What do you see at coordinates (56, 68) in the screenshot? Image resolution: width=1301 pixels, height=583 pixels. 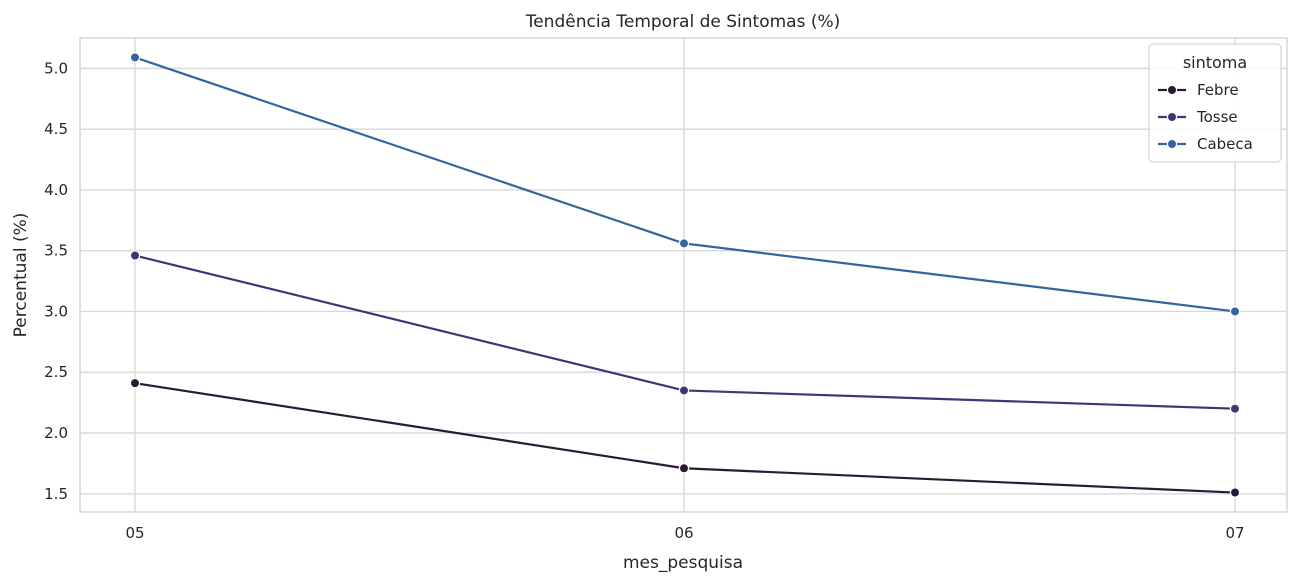 I see `y-tick-label: 5.0` at bounding box center [56, 68].